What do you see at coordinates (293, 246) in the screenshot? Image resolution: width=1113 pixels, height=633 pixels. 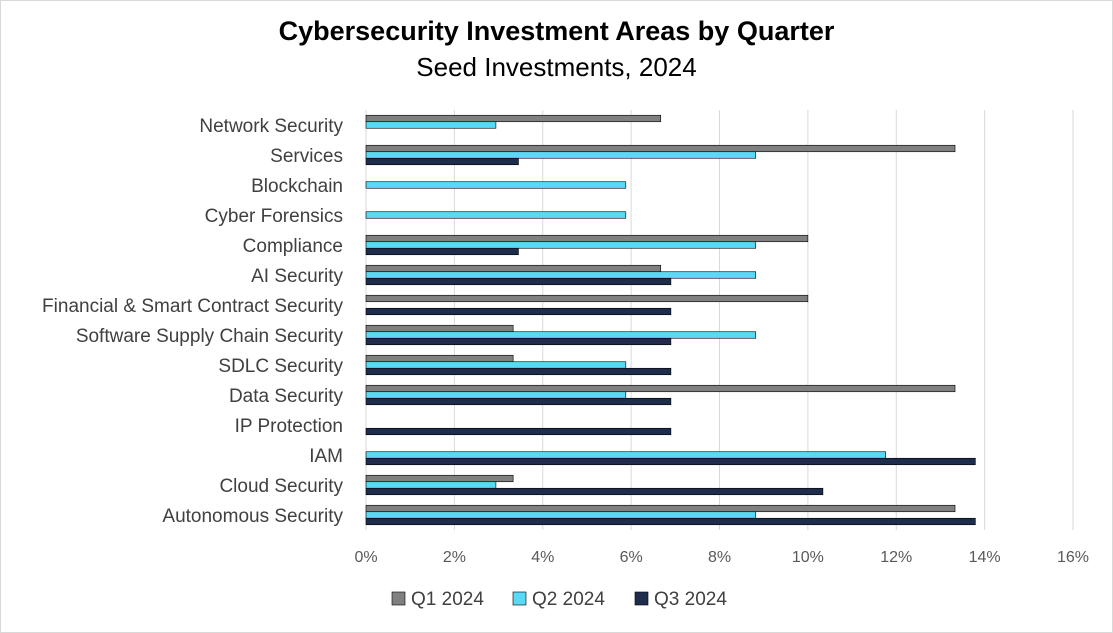 I see `category-label-compliance: Compliance` at bounding box center [293, 246].